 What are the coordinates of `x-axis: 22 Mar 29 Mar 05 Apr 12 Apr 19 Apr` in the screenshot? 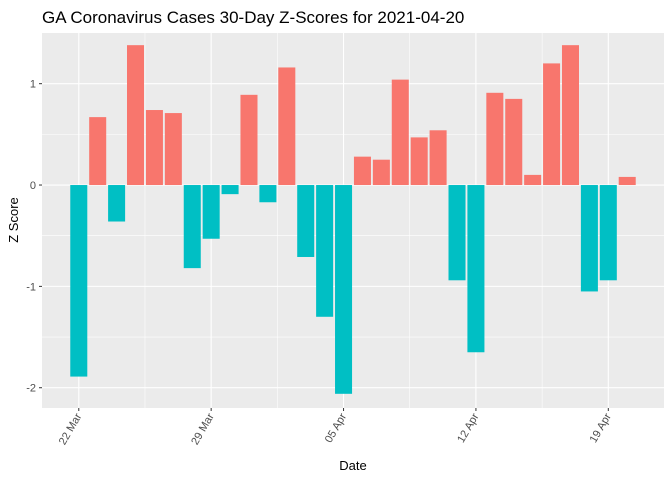 It's located at (335, 427).